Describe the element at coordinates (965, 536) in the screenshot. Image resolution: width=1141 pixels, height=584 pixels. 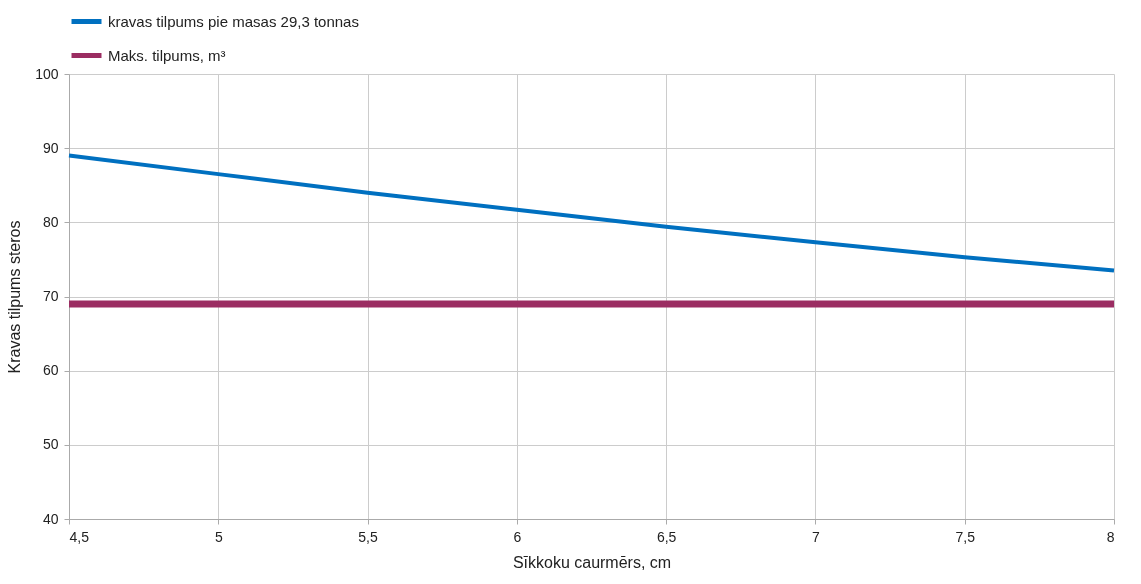
I see `x-tick-label: 7,5` at that location.